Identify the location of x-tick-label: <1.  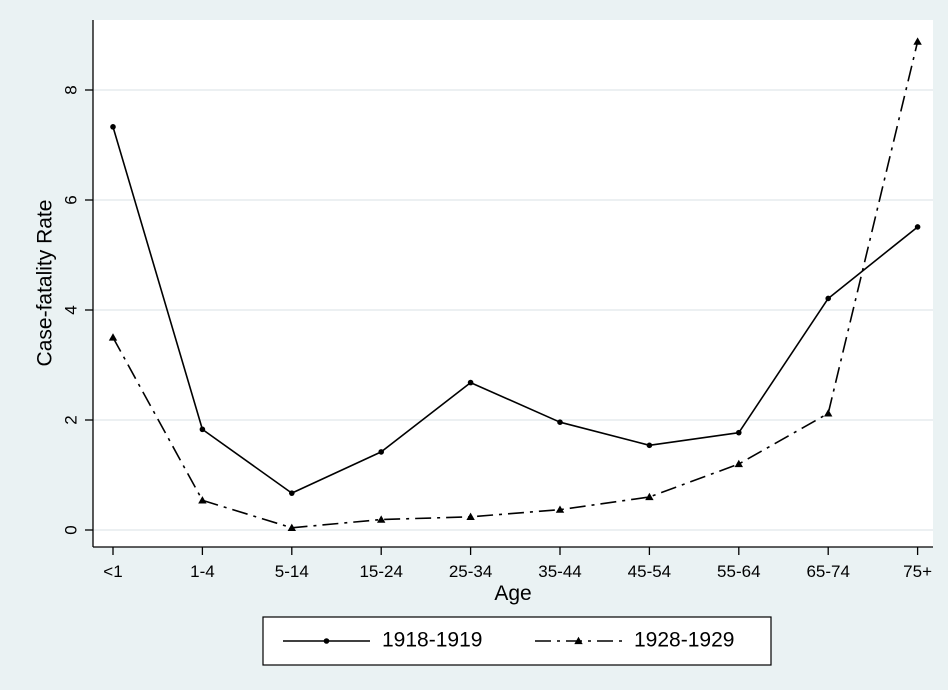
(112, 571).